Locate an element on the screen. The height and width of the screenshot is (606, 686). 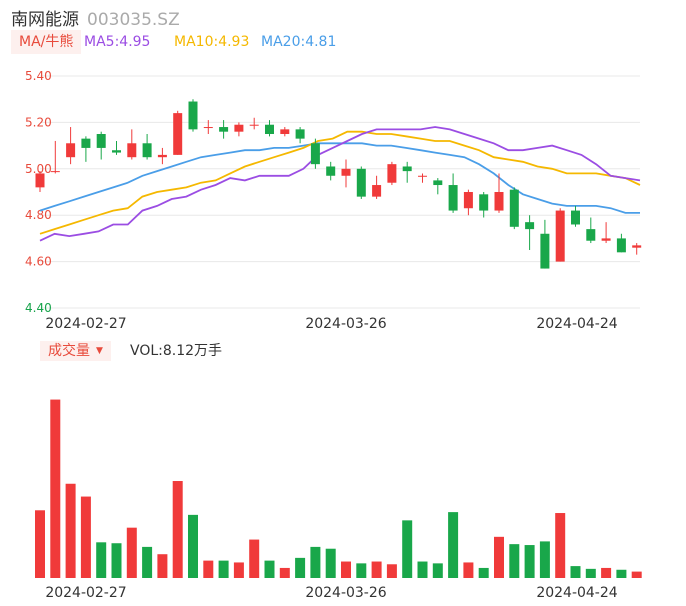
volume-date-label: 2024-04-24 is located at coordinates (576, 593).